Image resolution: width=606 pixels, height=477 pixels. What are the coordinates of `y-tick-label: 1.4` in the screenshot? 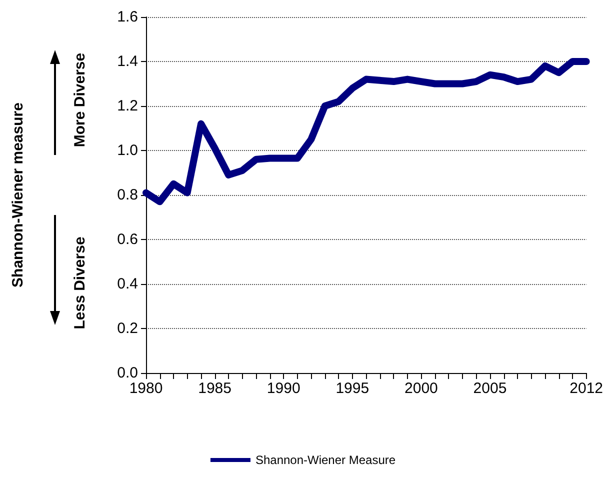 It's located at (127, 61).